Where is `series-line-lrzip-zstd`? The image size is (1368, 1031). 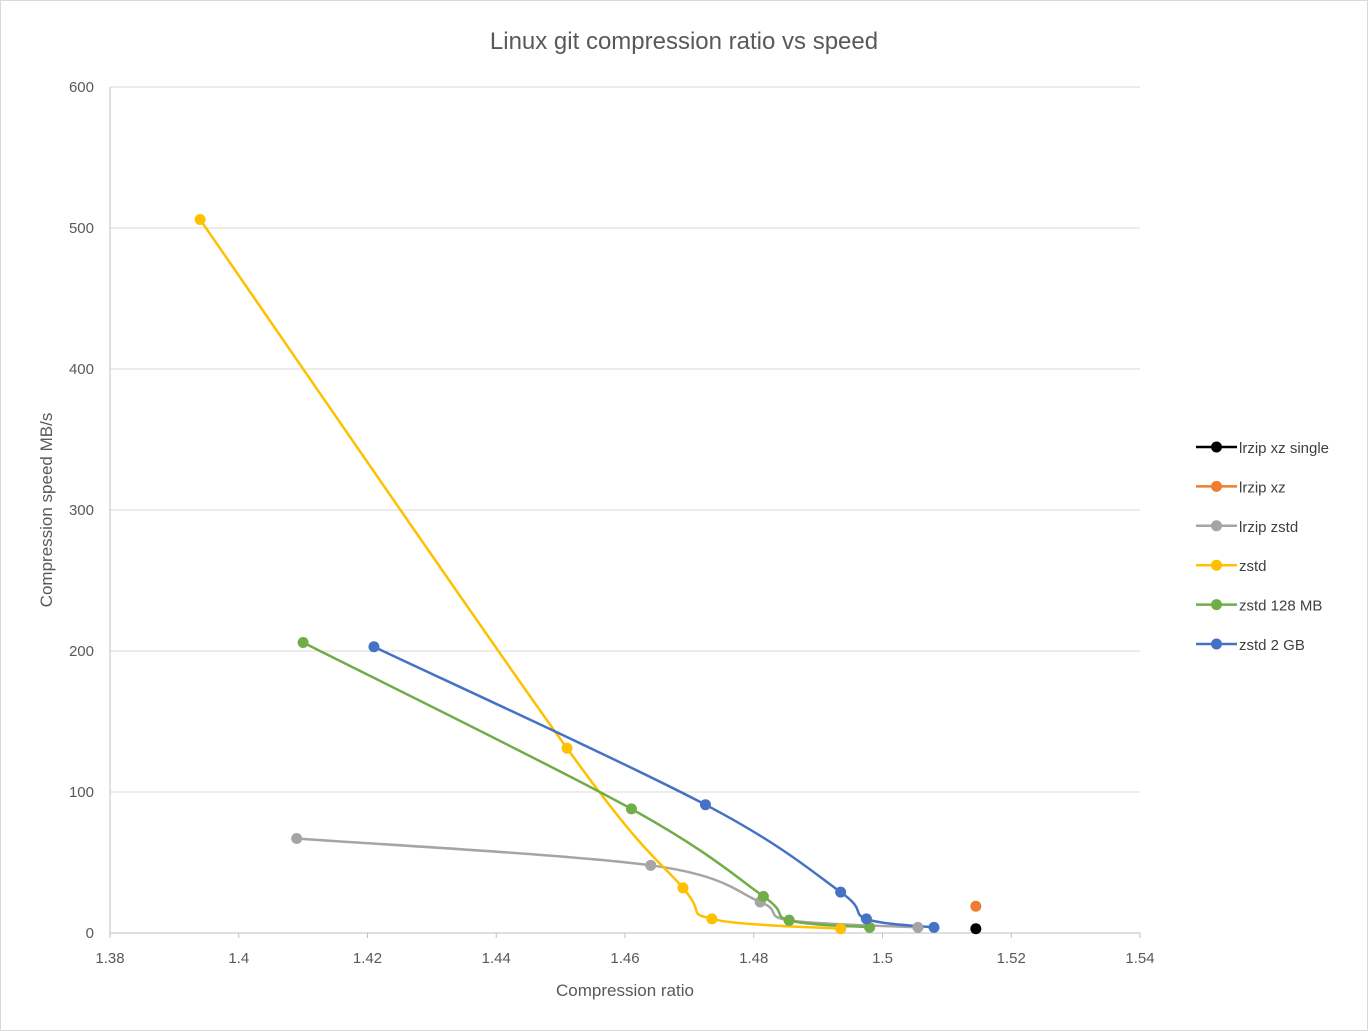
series-line-lrzip-zstd is located at coordinates (607, 883).